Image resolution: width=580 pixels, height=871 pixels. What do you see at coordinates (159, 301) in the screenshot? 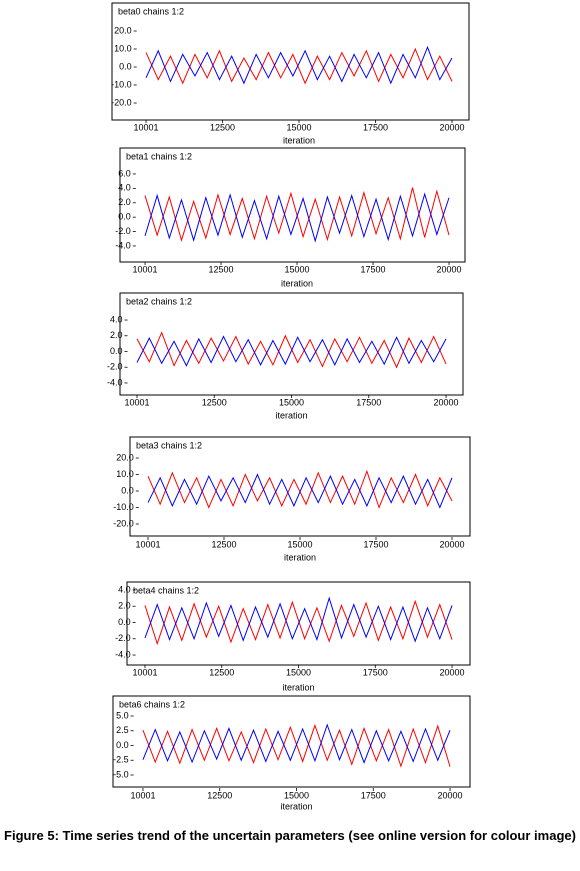
I see `panel-title: beta2 chains 1:2` at bounding box center [159, 301].